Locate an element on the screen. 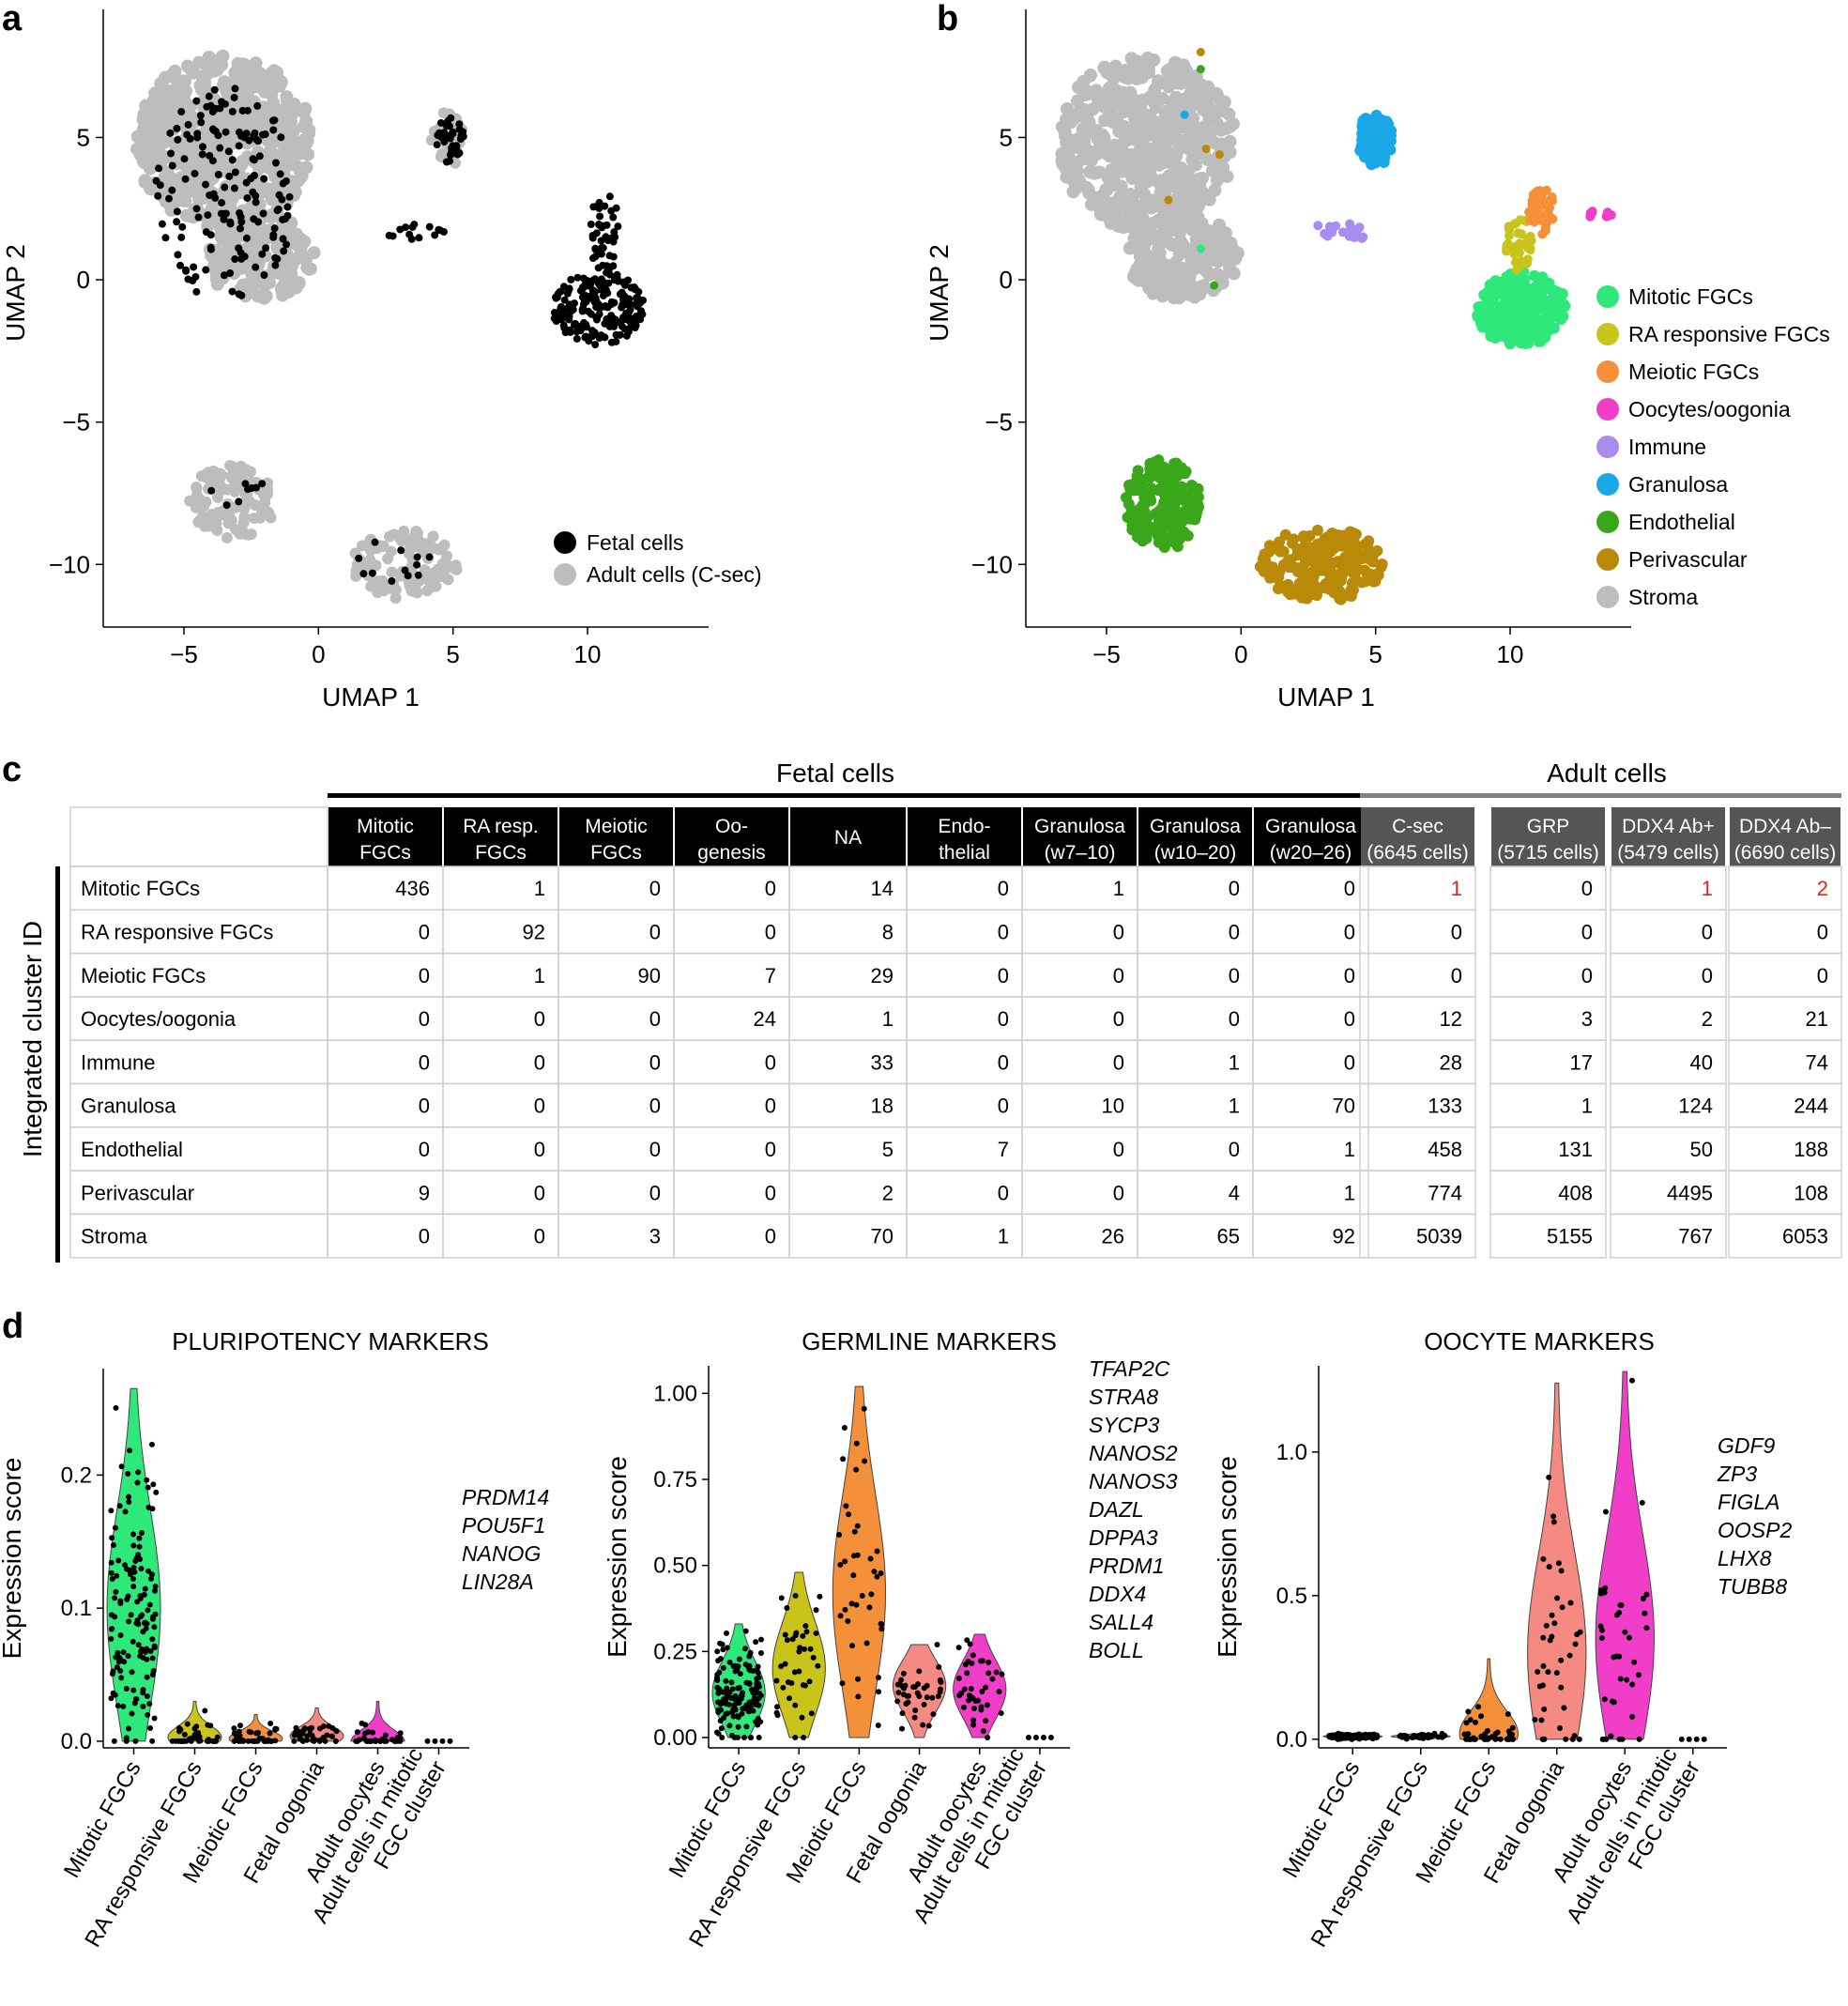  column-header-label: Endo- is located at coordinates (964, 826).